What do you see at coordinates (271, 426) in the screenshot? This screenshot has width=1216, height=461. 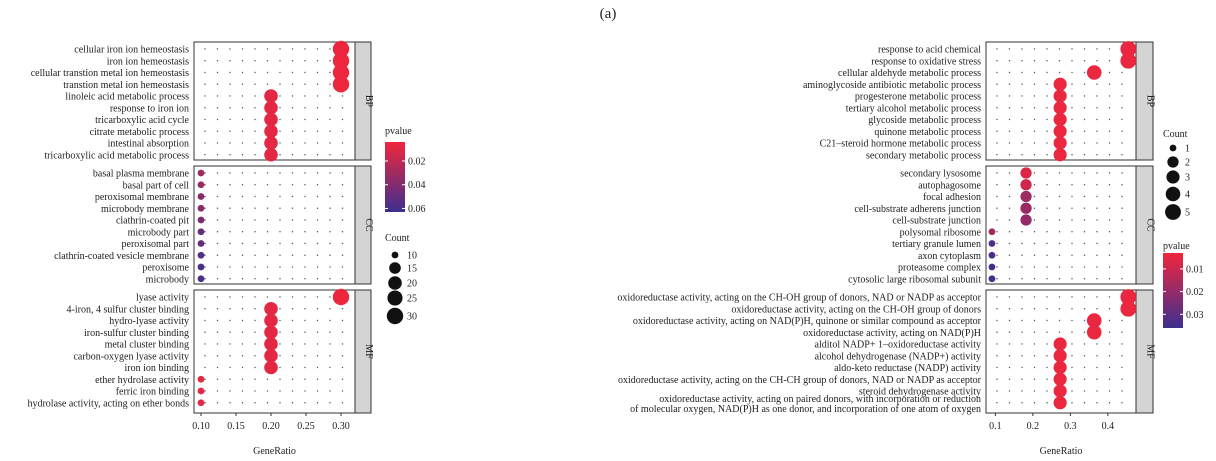 I see `x-tick-label: 0.20` at bounding box center [271, 426].